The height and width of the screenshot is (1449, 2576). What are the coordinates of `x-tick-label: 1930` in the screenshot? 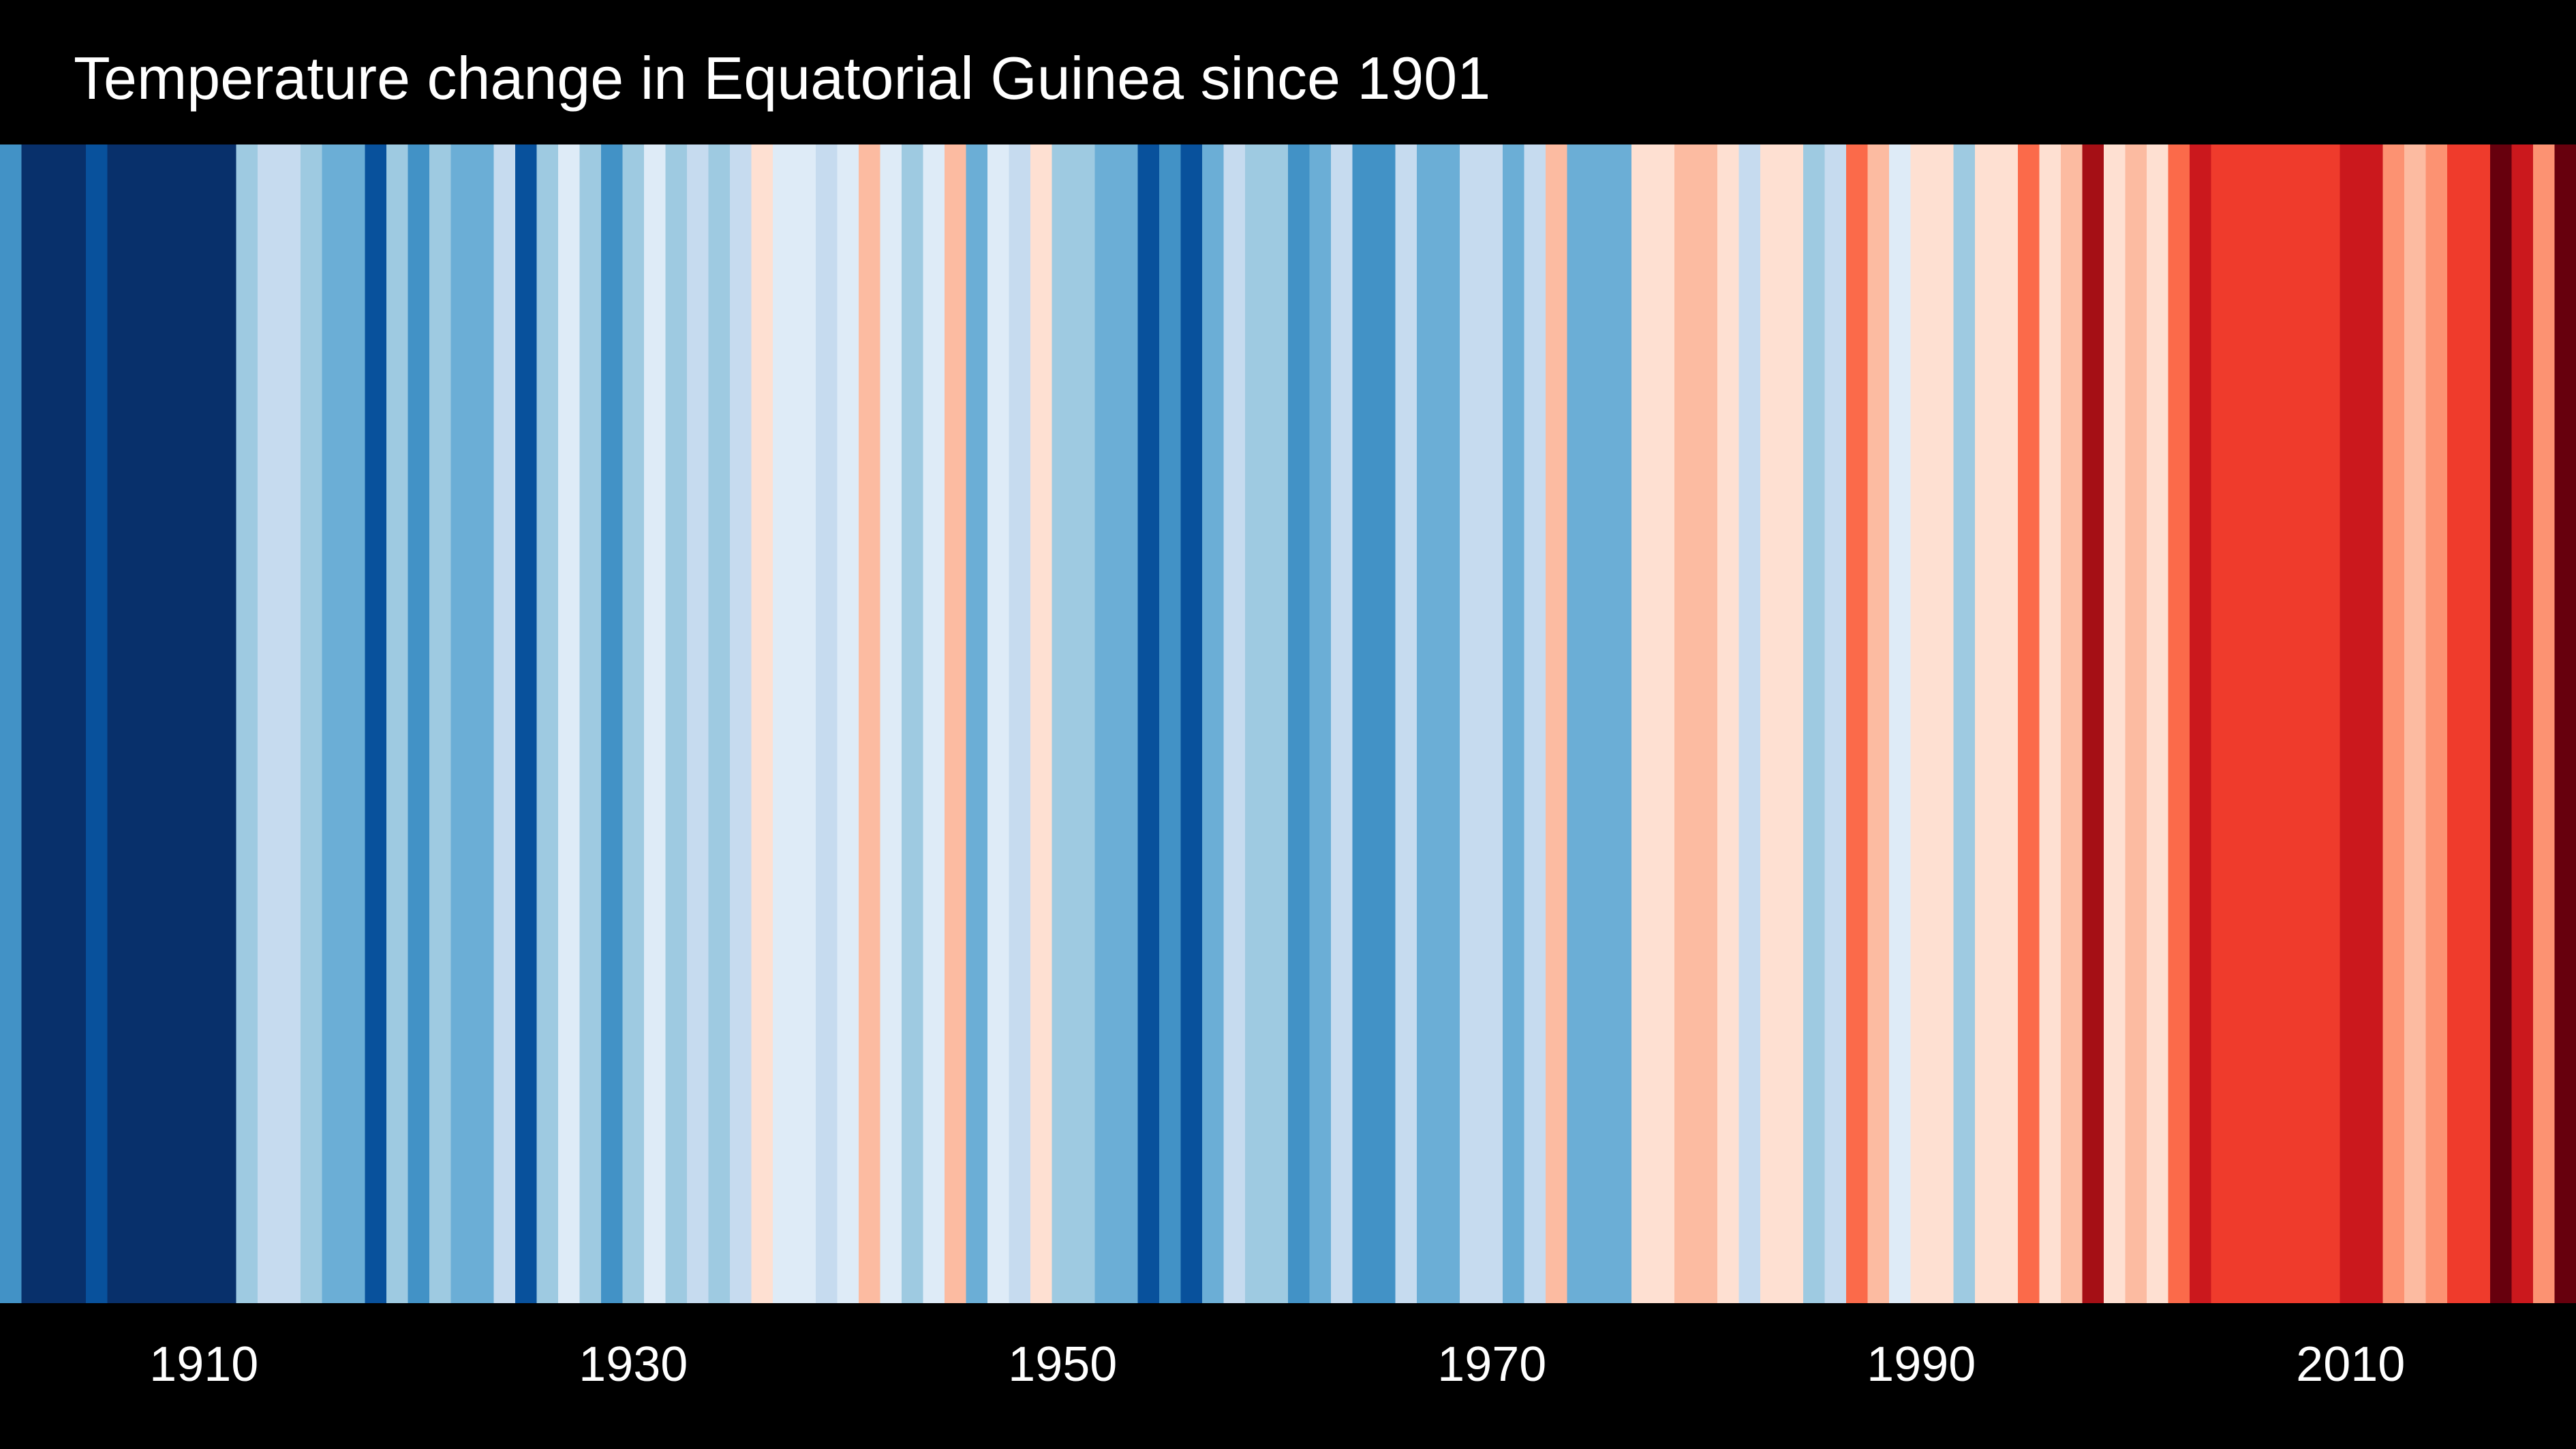 It's located at (633, 1365).